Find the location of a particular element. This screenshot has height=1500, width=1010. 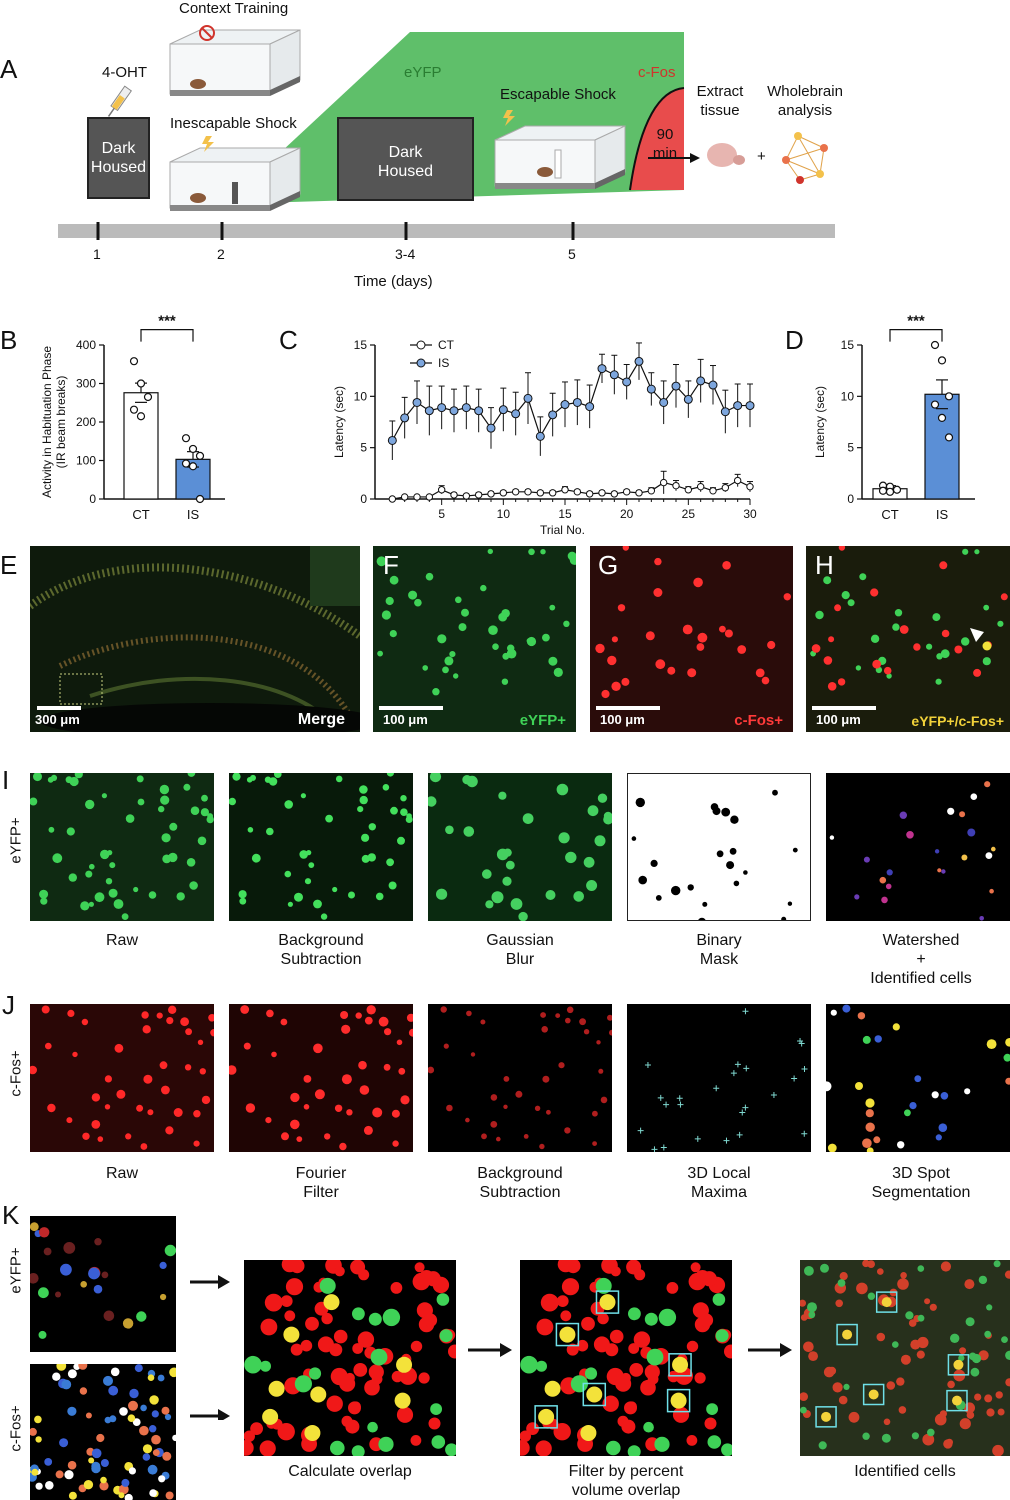

chart-d: 0 5 10 15 Latency (sec) CT IS *** is located at coordinates (894, 417).